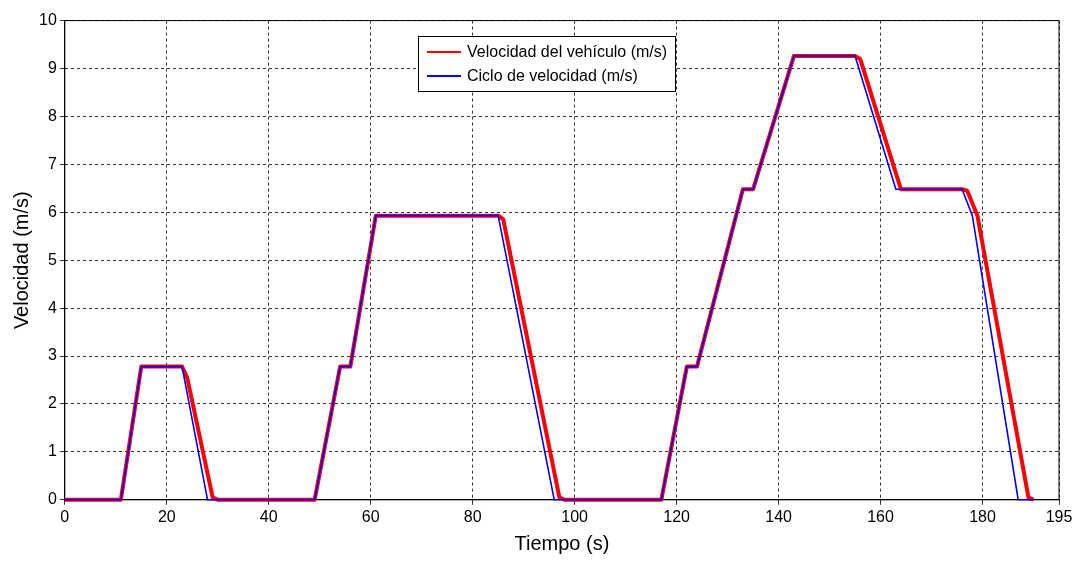 This screenshot has height=566, width=1089. Describe the element at coordinates (982, 516) in the screenshot. I see `x-tick-label: 180` at that location.